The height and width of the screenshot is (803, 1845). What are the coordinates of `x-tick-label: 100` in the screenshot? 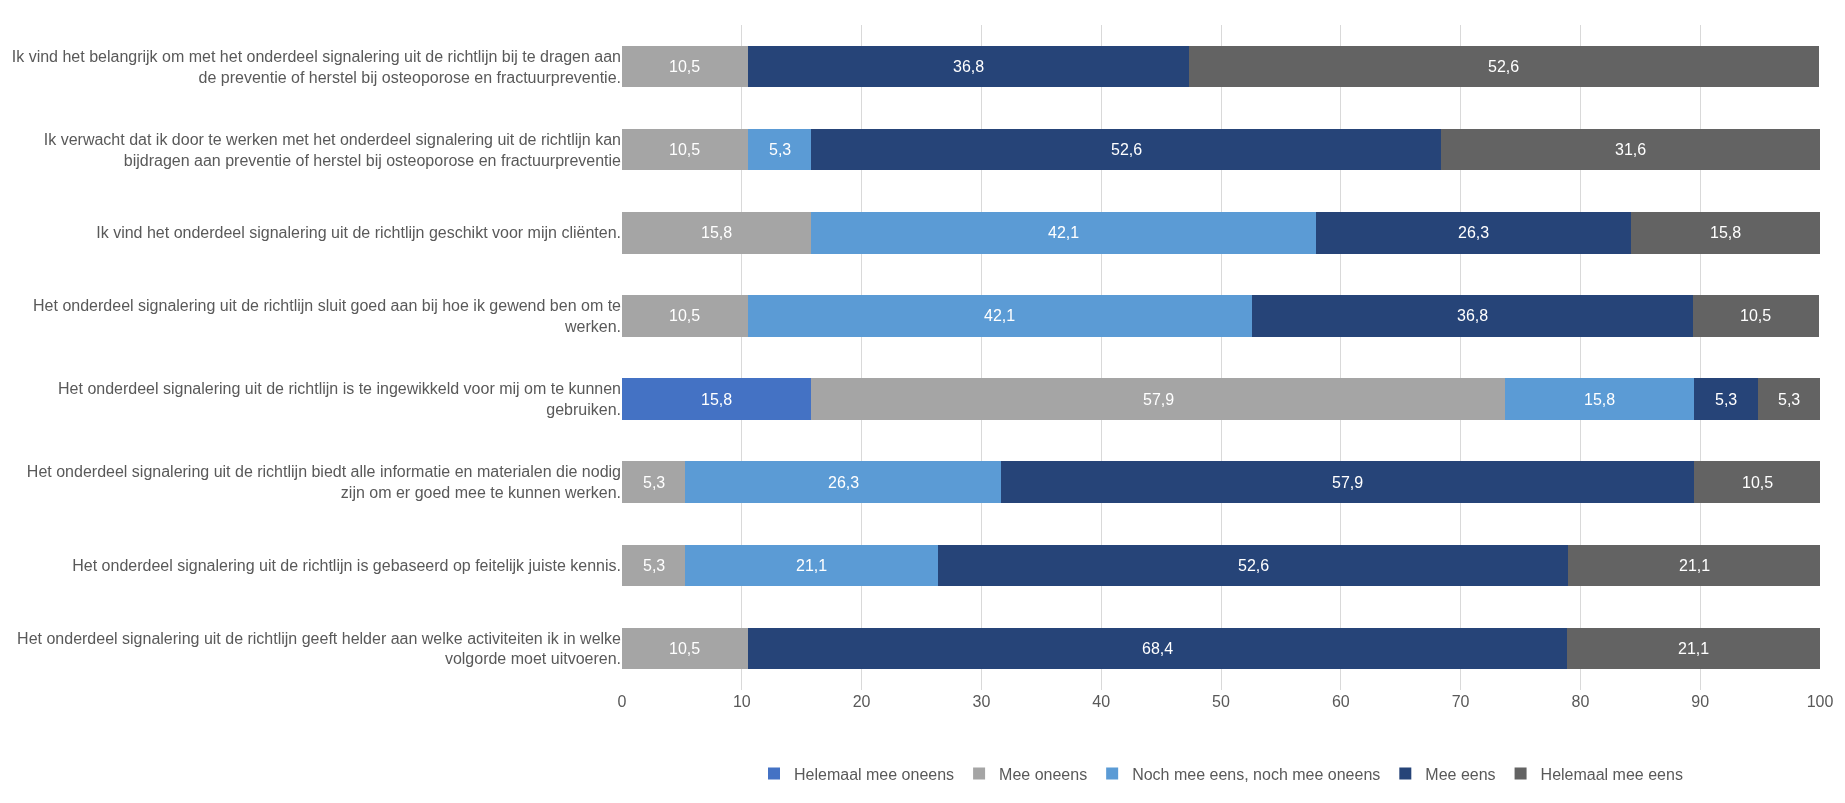 It's located at (1820, 701).